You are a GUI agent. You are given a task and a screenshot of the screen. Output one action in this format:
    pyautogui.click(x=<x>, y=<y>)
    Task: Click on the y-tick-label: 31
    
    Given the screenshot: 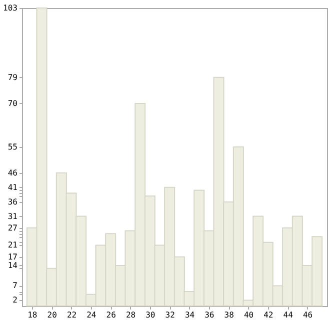 What is the action you would take?
    pyautogui.click(x=13, y=216)
    